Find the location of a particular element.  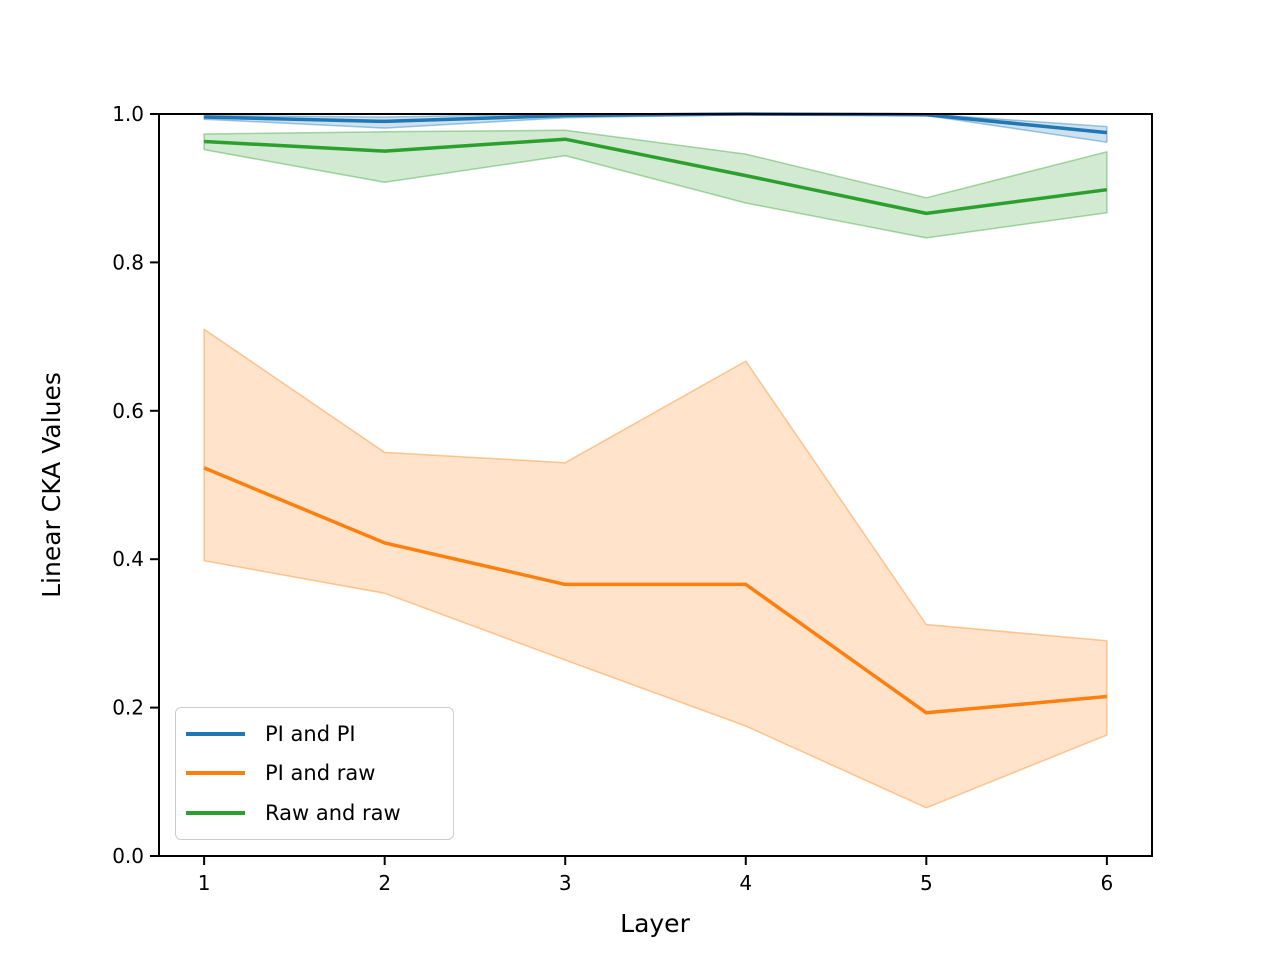

legend: PI and PI PI and raw Raw and raw is located at coordinates (314, 773).